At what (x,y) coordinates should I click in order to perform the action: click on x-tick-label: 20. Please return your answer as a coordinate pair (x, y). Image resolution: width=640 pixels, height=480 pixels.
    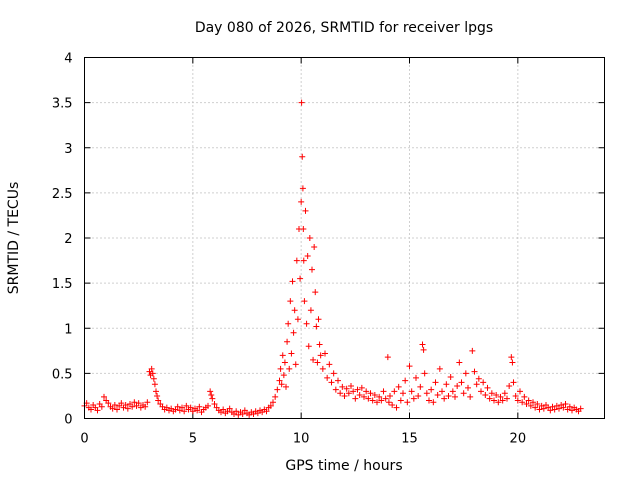
    Looking at the image, I should click on (518, 439).